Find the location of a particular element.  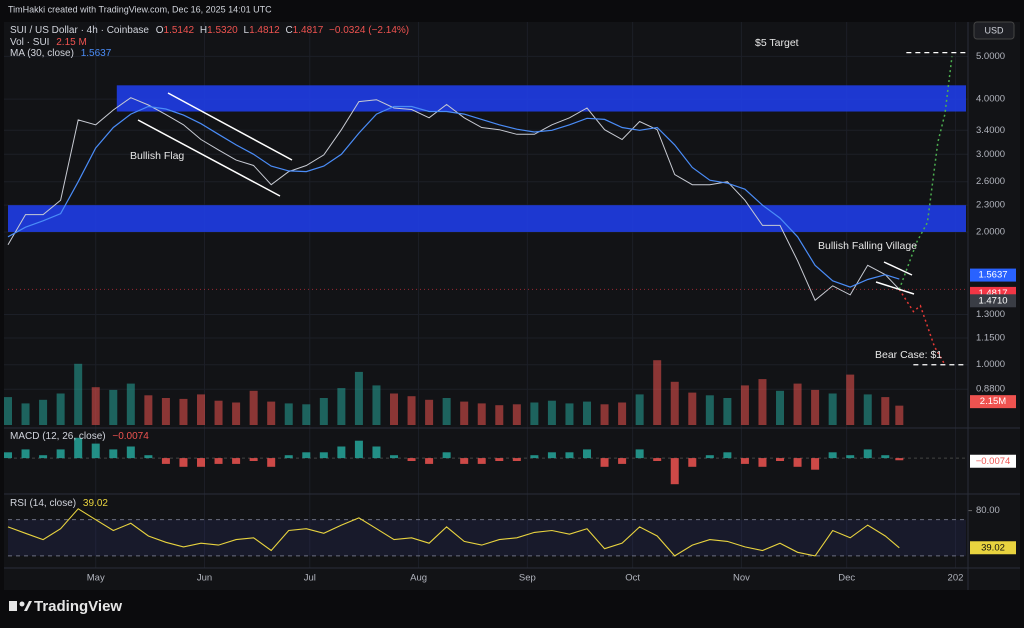

currency-box is located at coordinates (994, 30).